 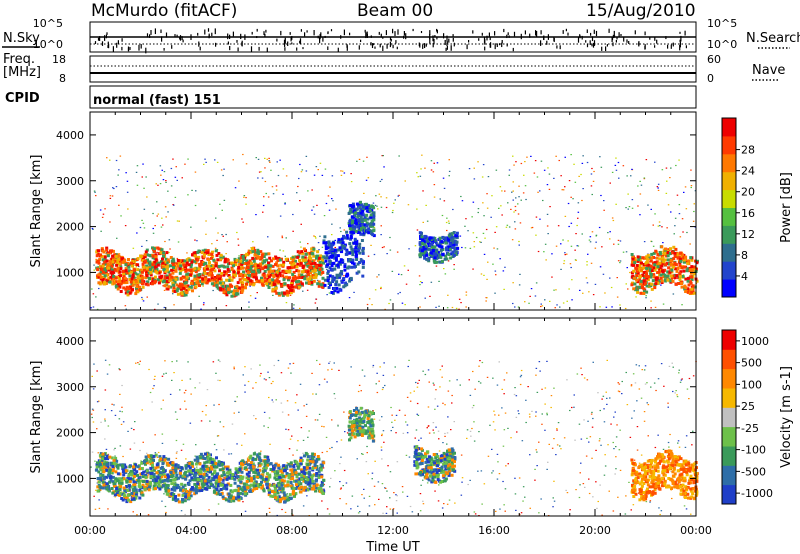 What do you see at coordinates (393, 41) in the screenshot?
I see `nsky-series` at bounding box center [393, 41].